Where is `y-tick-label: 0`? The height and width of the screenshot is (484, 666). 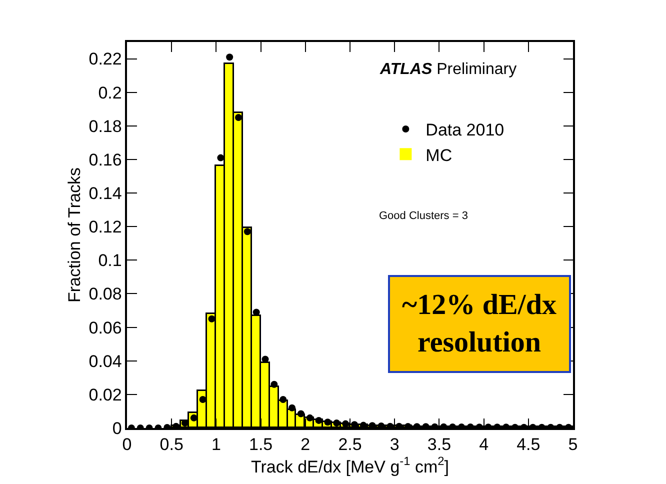 y-tick-label: 0 is located at coordinates (117, 428).